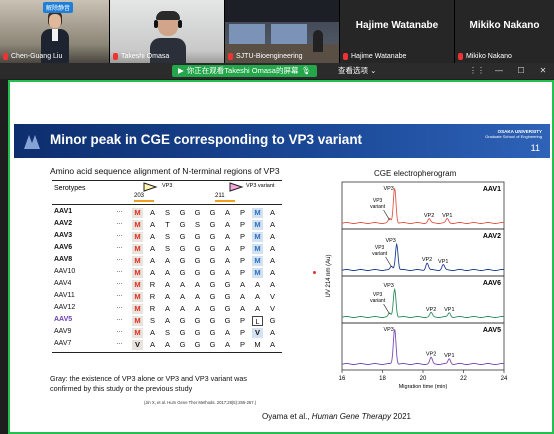 The image size is (554, 434). I want to click on university-logo-icon, so click(32, 142).